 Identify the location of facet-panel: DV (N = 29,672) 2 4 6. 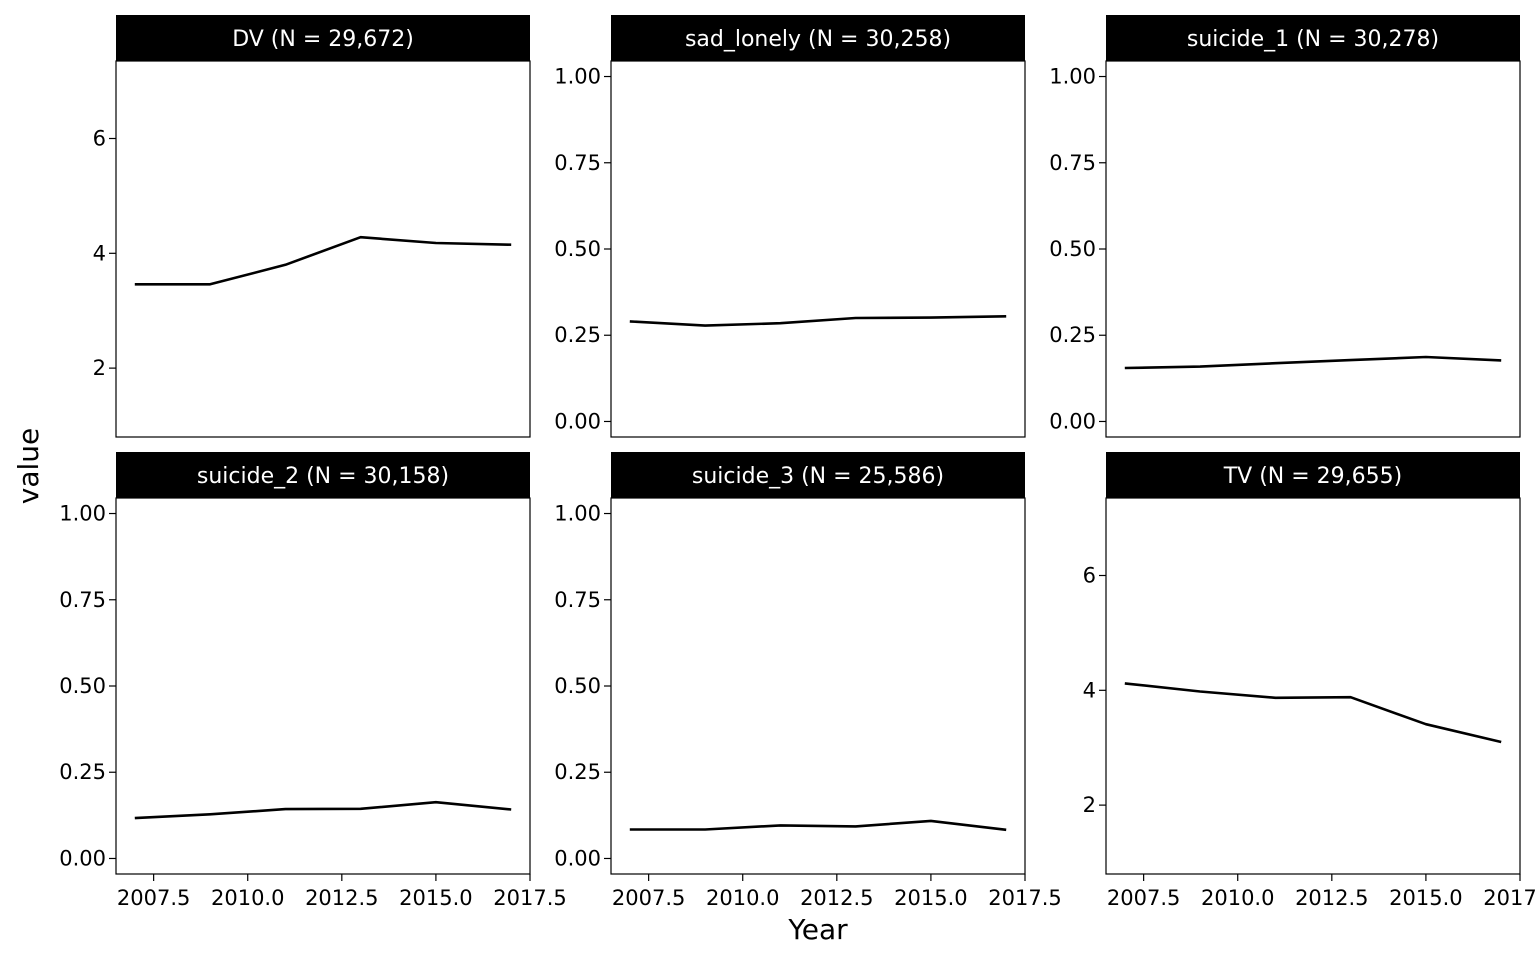
(312, 226).